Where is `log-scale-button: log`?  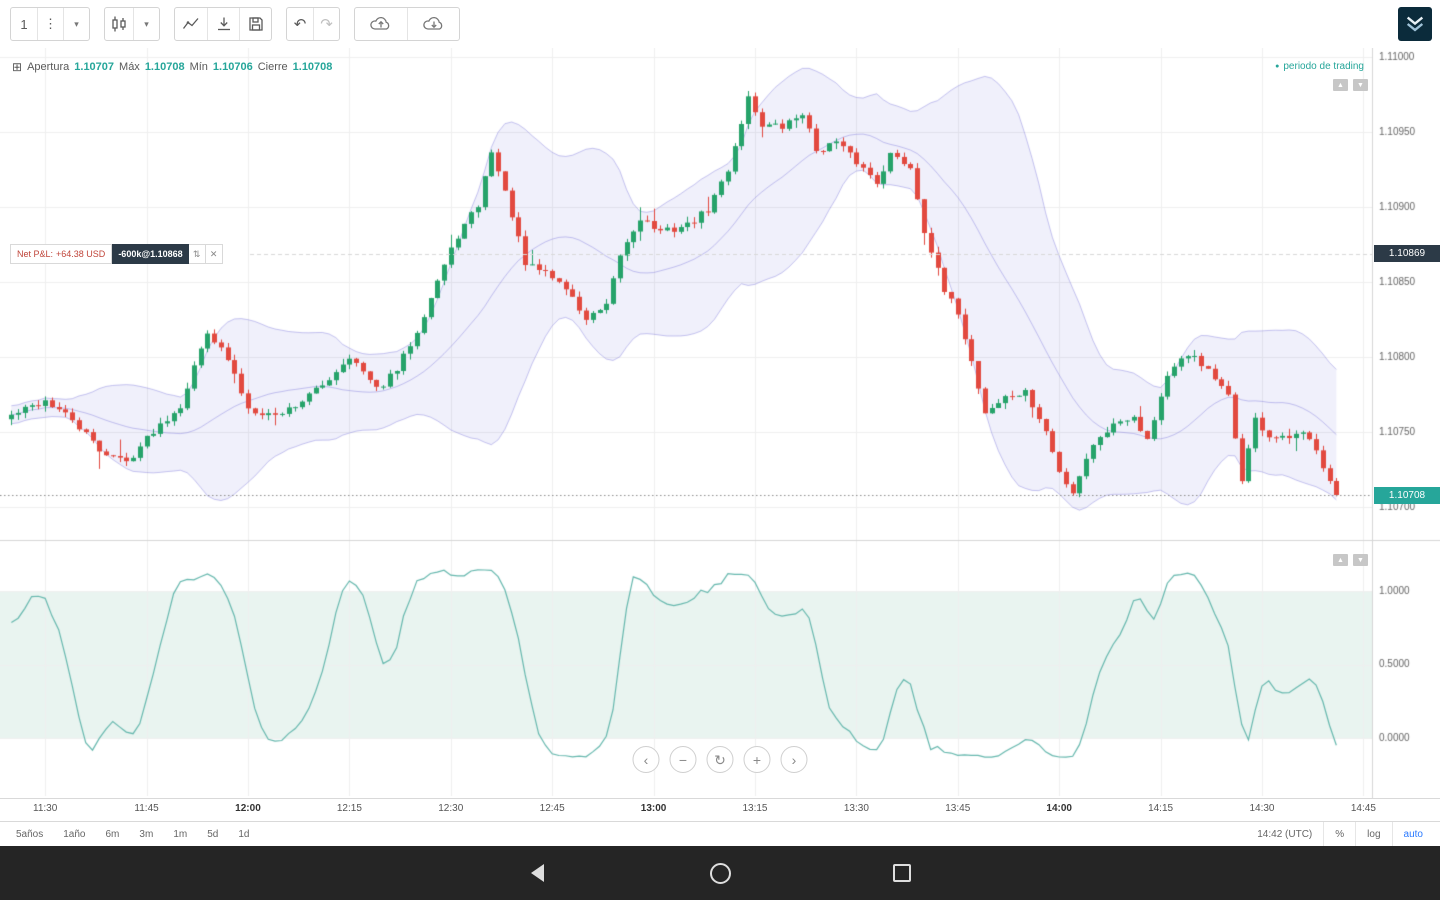 log-scale-button: log is located at coordinates (1373, 834).